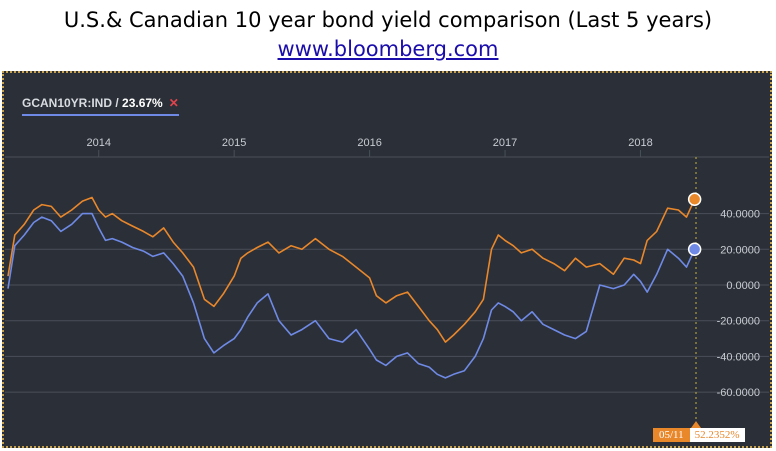  I want to click on ticker-tag: GCAN10YR:IND / 23.67% ✕, so click(100, 106).